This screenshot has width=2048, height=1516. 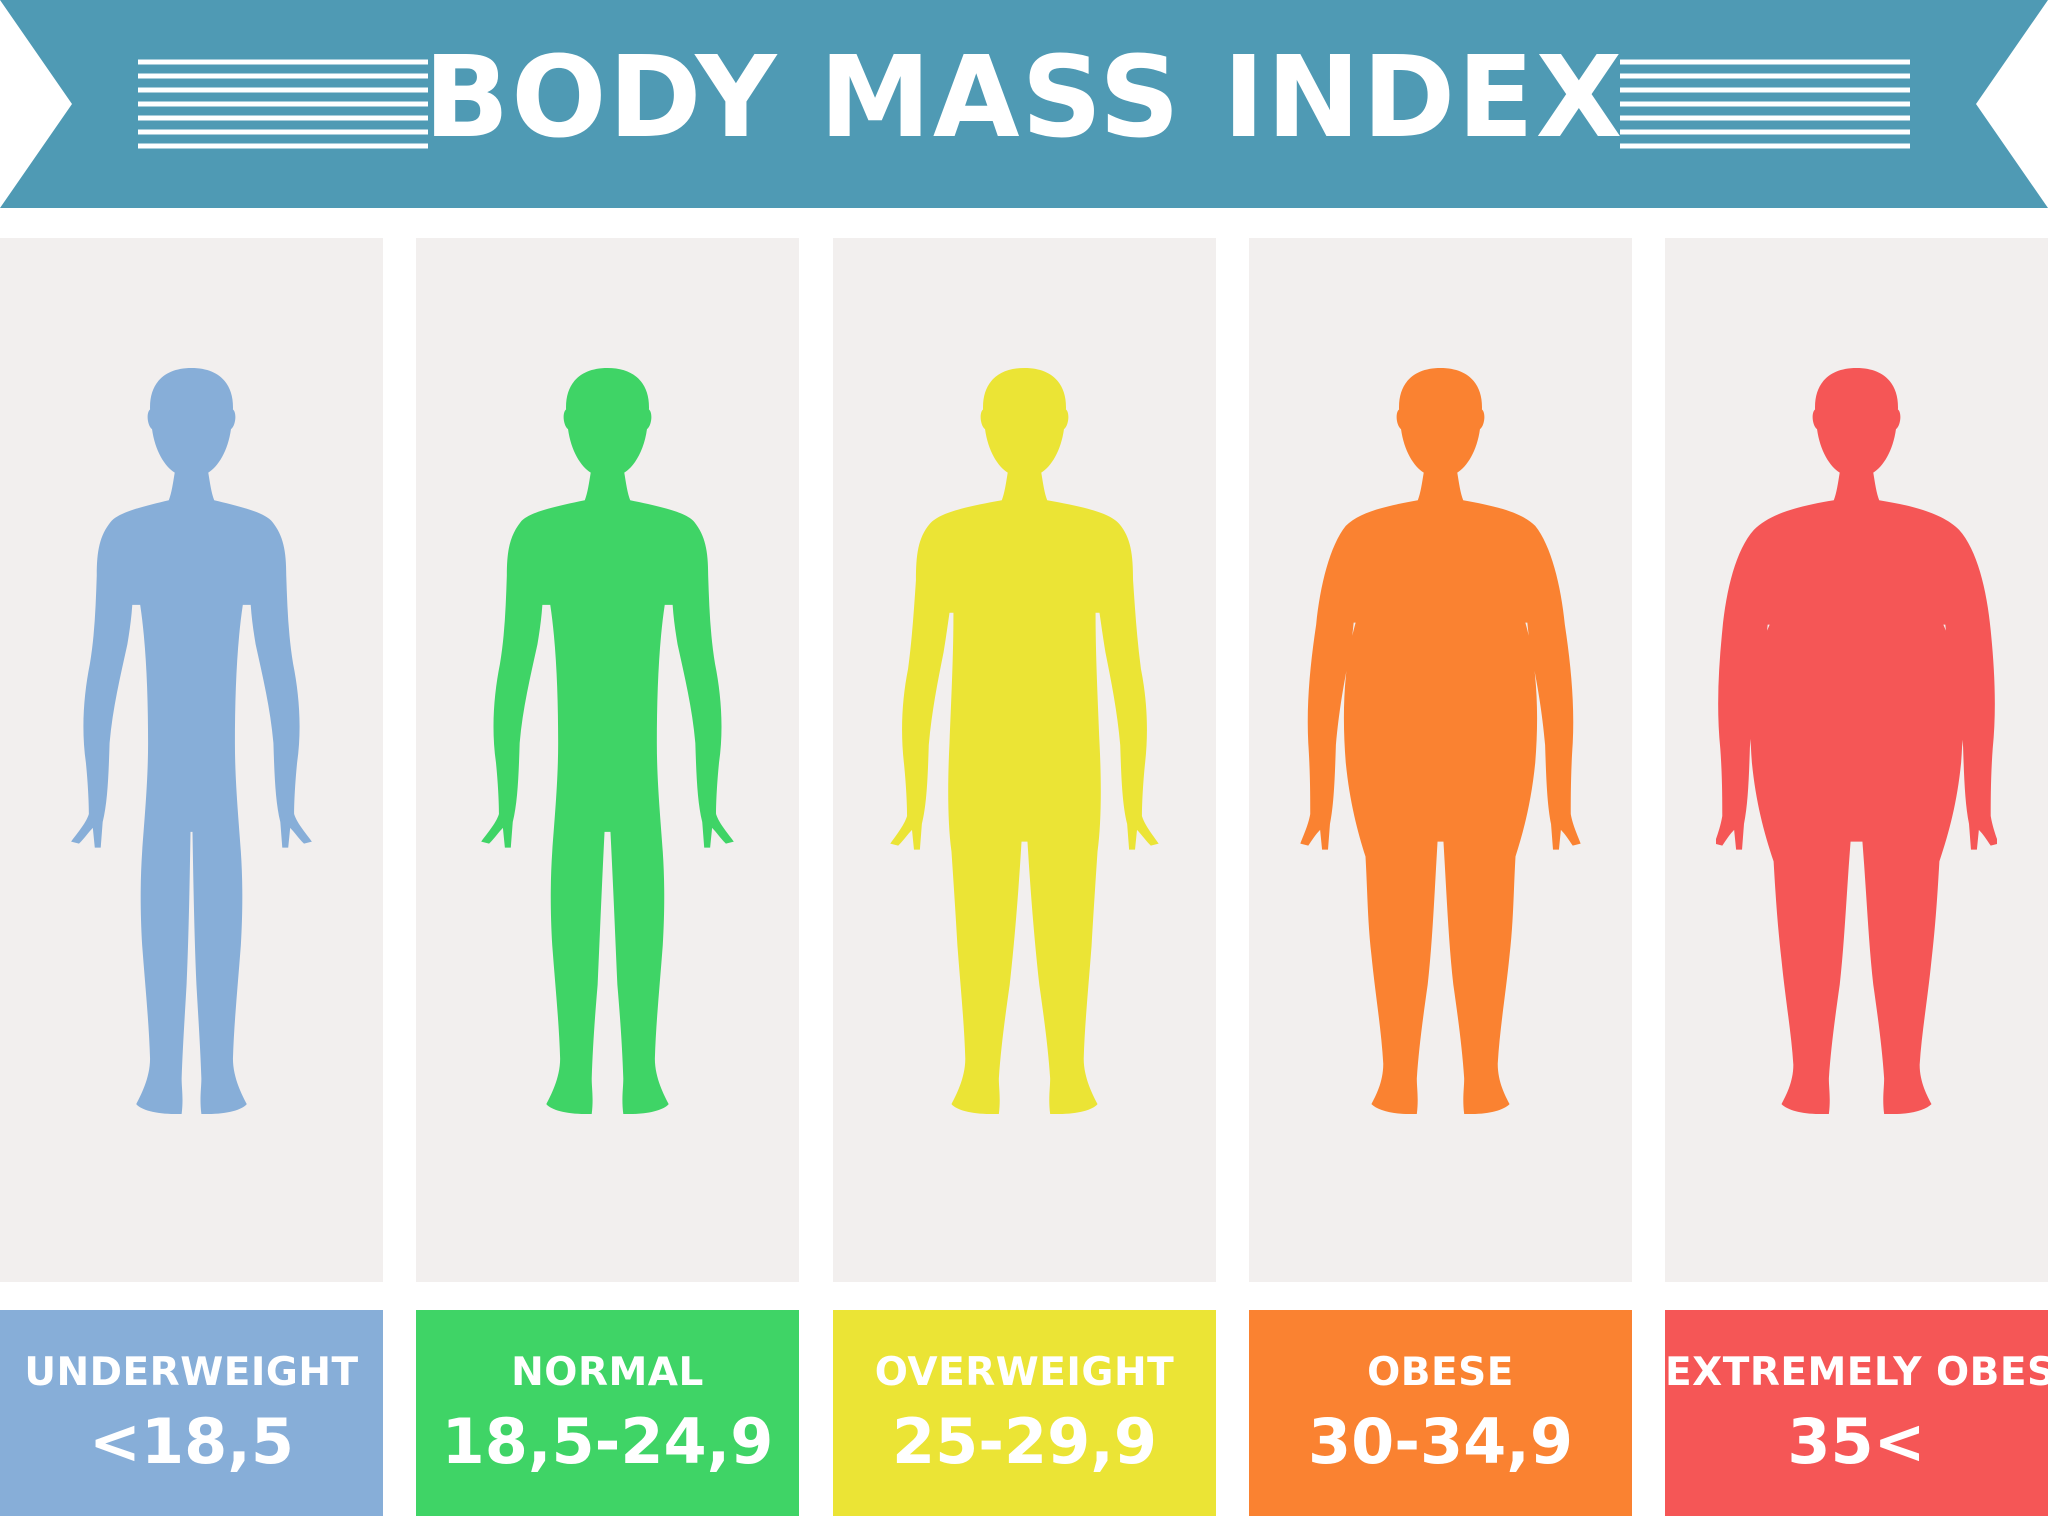 I want to click on bmi-range: <18,5, so click(x=191, y=1441).